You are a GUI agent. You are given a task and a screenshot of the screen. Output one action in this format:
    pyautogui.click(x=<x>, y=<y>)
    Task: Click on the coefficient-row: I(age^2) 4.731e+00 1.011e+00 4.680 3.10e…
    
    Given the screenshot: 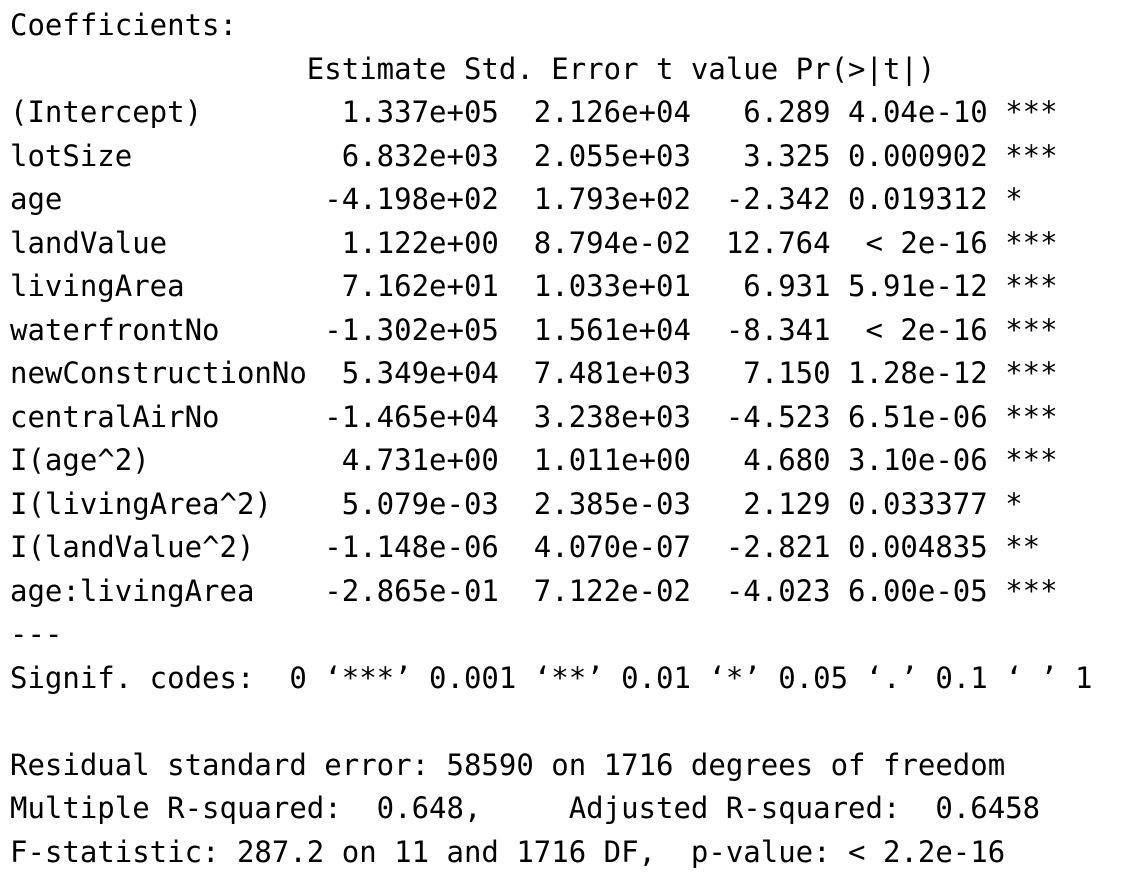 What is the action you would take?
    pyautogui.click(x=534, y=460)
    